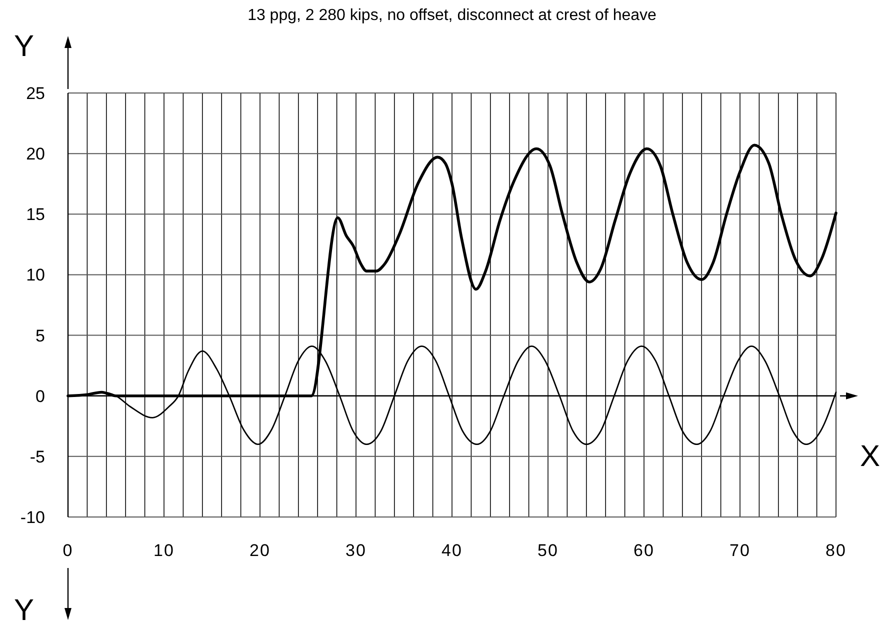 The height and width of the screenshot is (628, 882). I want to click on chart-title: 13 ppg, 2 280 kips, no offset, disconnect at crest of heave, so click(452, 15).